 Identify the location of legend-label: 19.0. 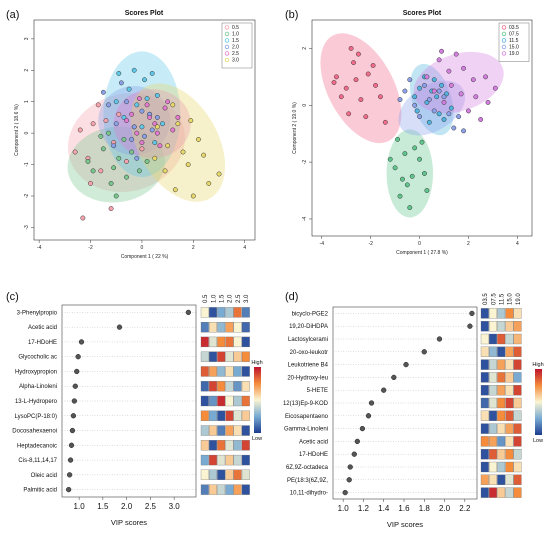
(514, 54).